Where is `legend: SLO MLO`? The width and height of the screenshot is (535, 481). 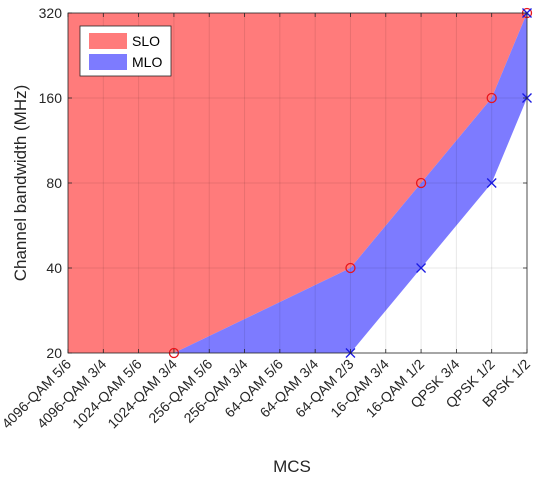 legend: SLO MLO is located at coordinates (125, 51).